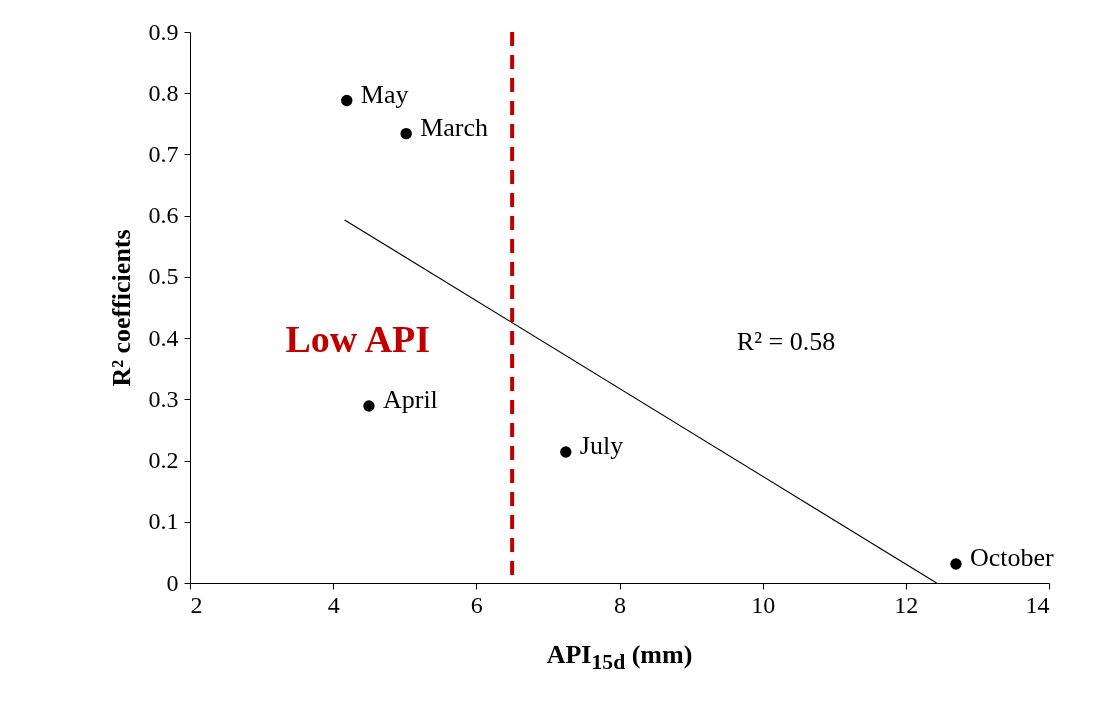  Describe the element at coordinates (1037, 604) in the screenshot. I see `x-tick-label: 14` at that location.